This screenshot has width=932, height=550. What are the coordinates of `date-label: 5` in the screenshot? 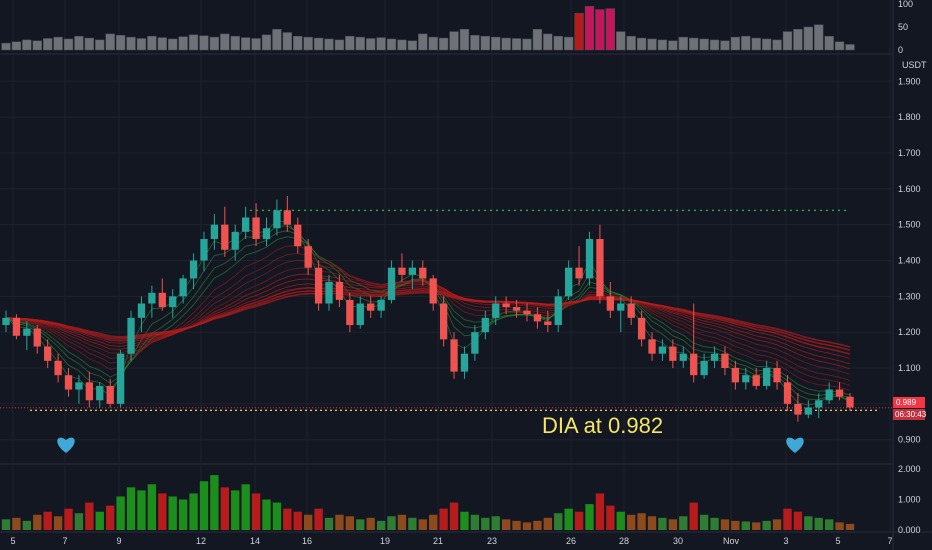 It's located at (12, 541).